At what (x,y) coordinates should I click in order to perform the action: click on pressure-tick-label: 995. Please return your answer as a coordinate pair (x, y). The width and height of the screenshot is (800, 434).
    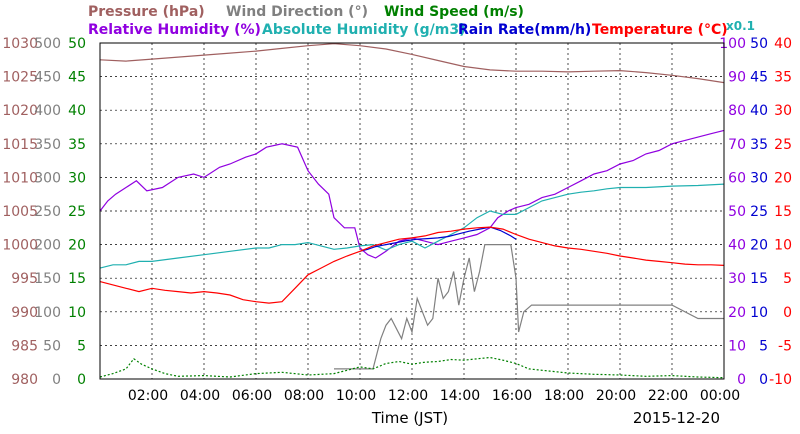
    Looking at the image, I should click on (24, 279).